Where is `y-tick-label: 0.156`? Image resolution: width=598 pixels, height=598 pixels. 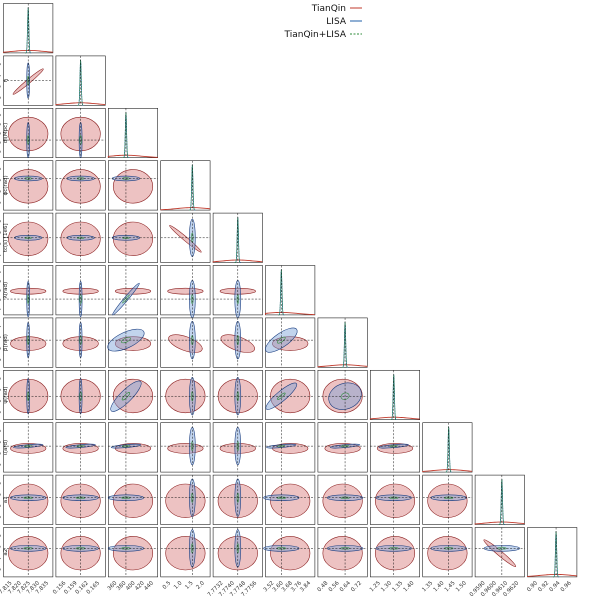 y-tick-label: 0.156 is located at coordinates (1, 102).